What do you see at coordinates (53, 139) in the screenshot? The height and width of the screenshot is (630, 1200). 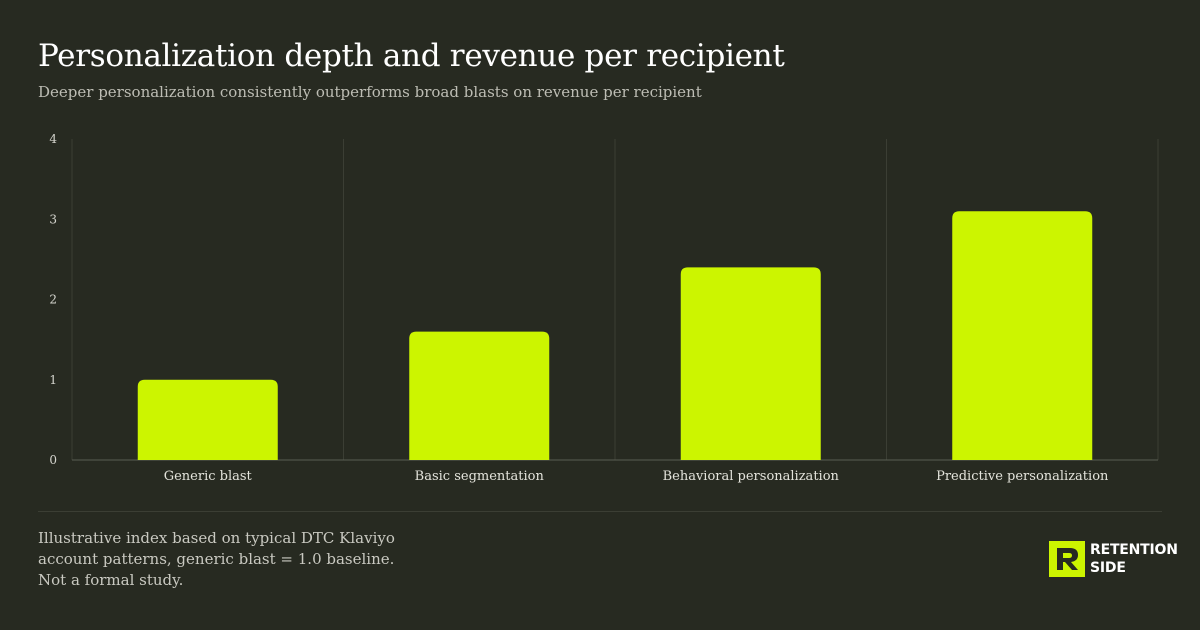 I see `y-tick-label: 4` at bounding box center [53, 139].